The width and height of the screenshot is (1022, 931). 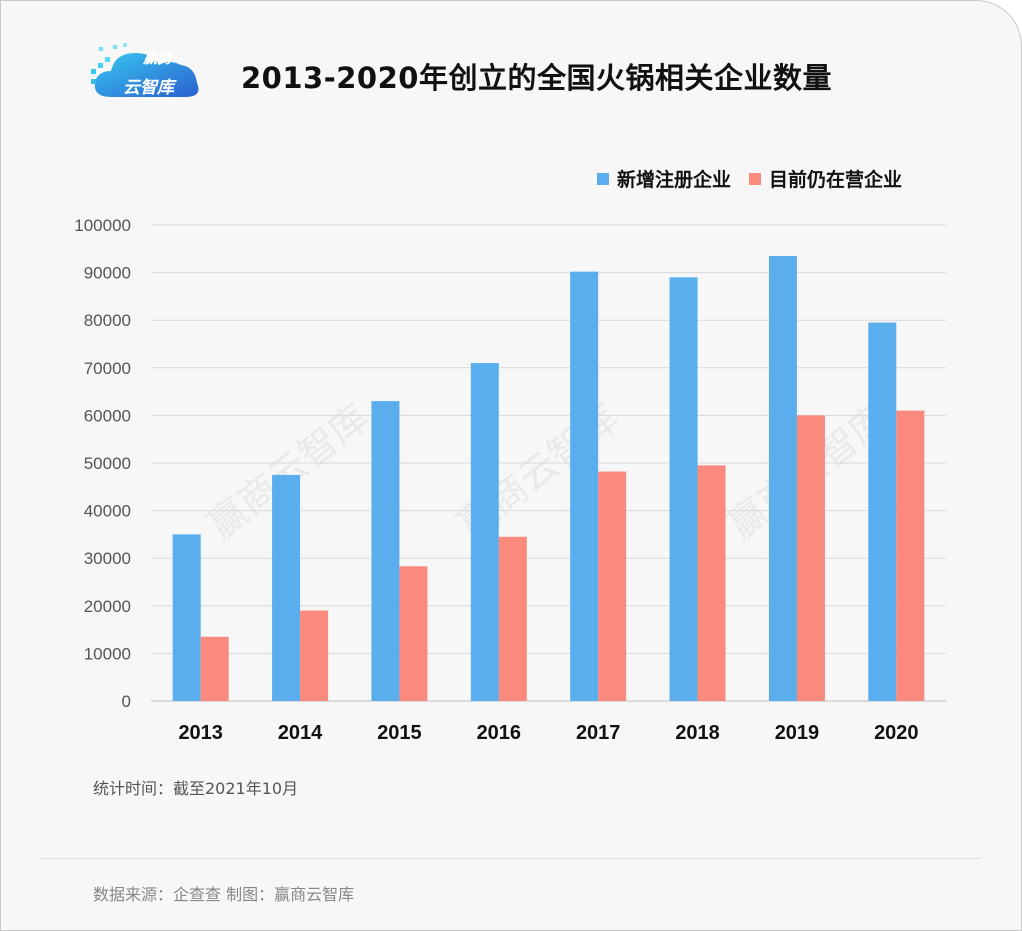 What do you see at coordinates (107, 368) in the screenshot?
I see `y-tick-label: 70000` at bounding box center [107, 368].